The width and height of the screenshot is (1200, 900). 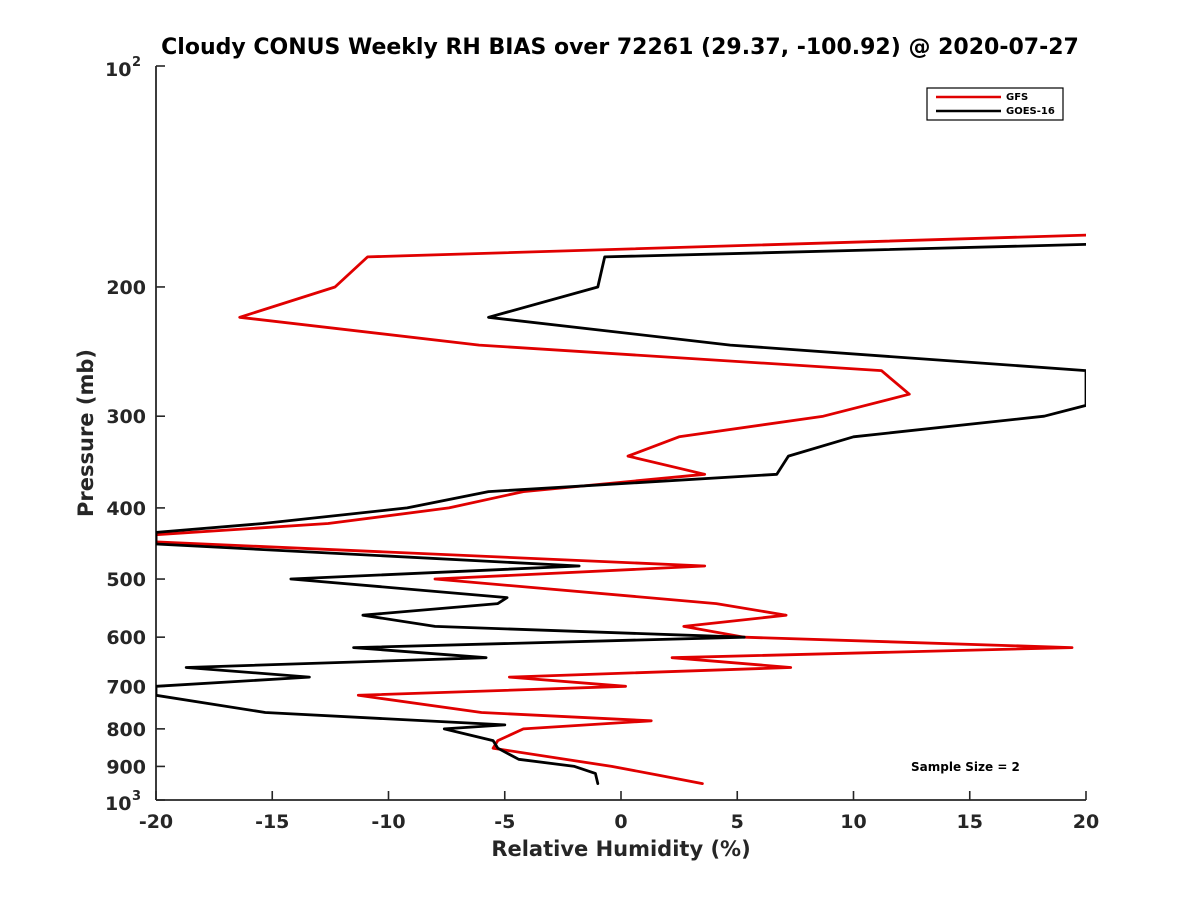 What do you see at coordinates (620, 822) in the screenshot?
I see `x-tick-label: 0` at bounding box center [620, 822].